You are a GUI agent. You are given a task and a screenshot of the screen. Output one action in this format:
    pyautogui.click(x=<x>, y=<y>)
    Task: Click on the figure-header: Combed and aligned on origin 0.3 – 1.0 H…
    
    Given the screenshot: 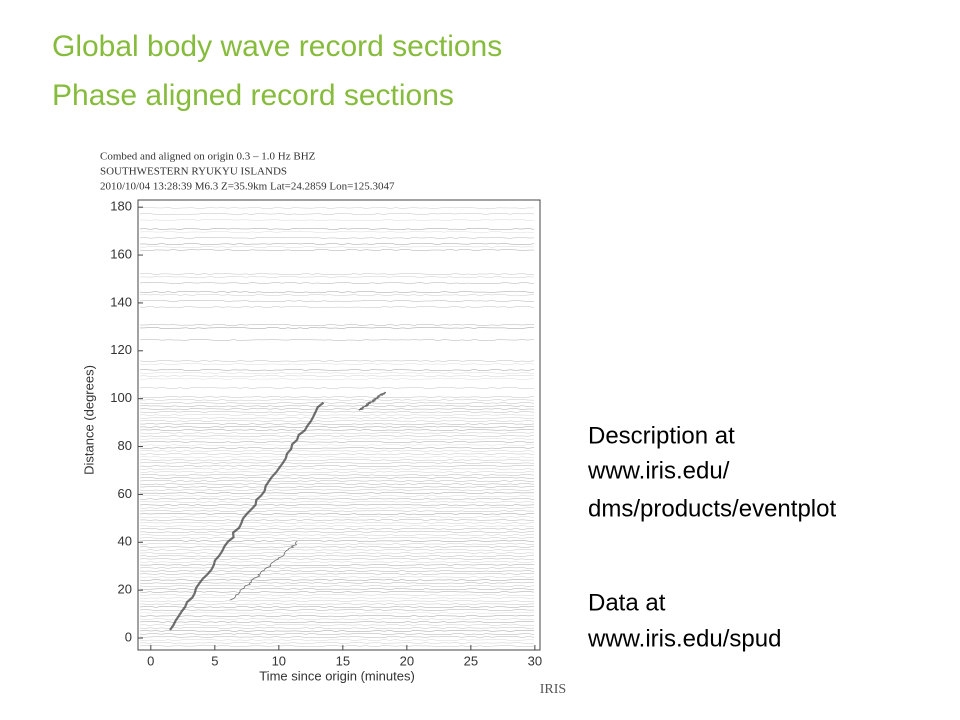 What is the action you would take?
    pyautogui.click(x=208, y=157)
    